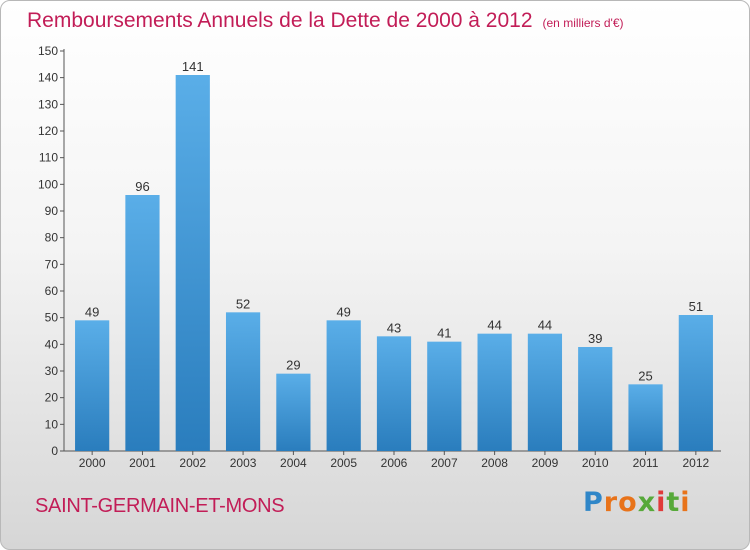 This screenshot has width=750, height=550. What do you see at coordinates (192, 463) in the screenshot?
I see `x-tick-label: 2002` at bounding box center [192, 463].